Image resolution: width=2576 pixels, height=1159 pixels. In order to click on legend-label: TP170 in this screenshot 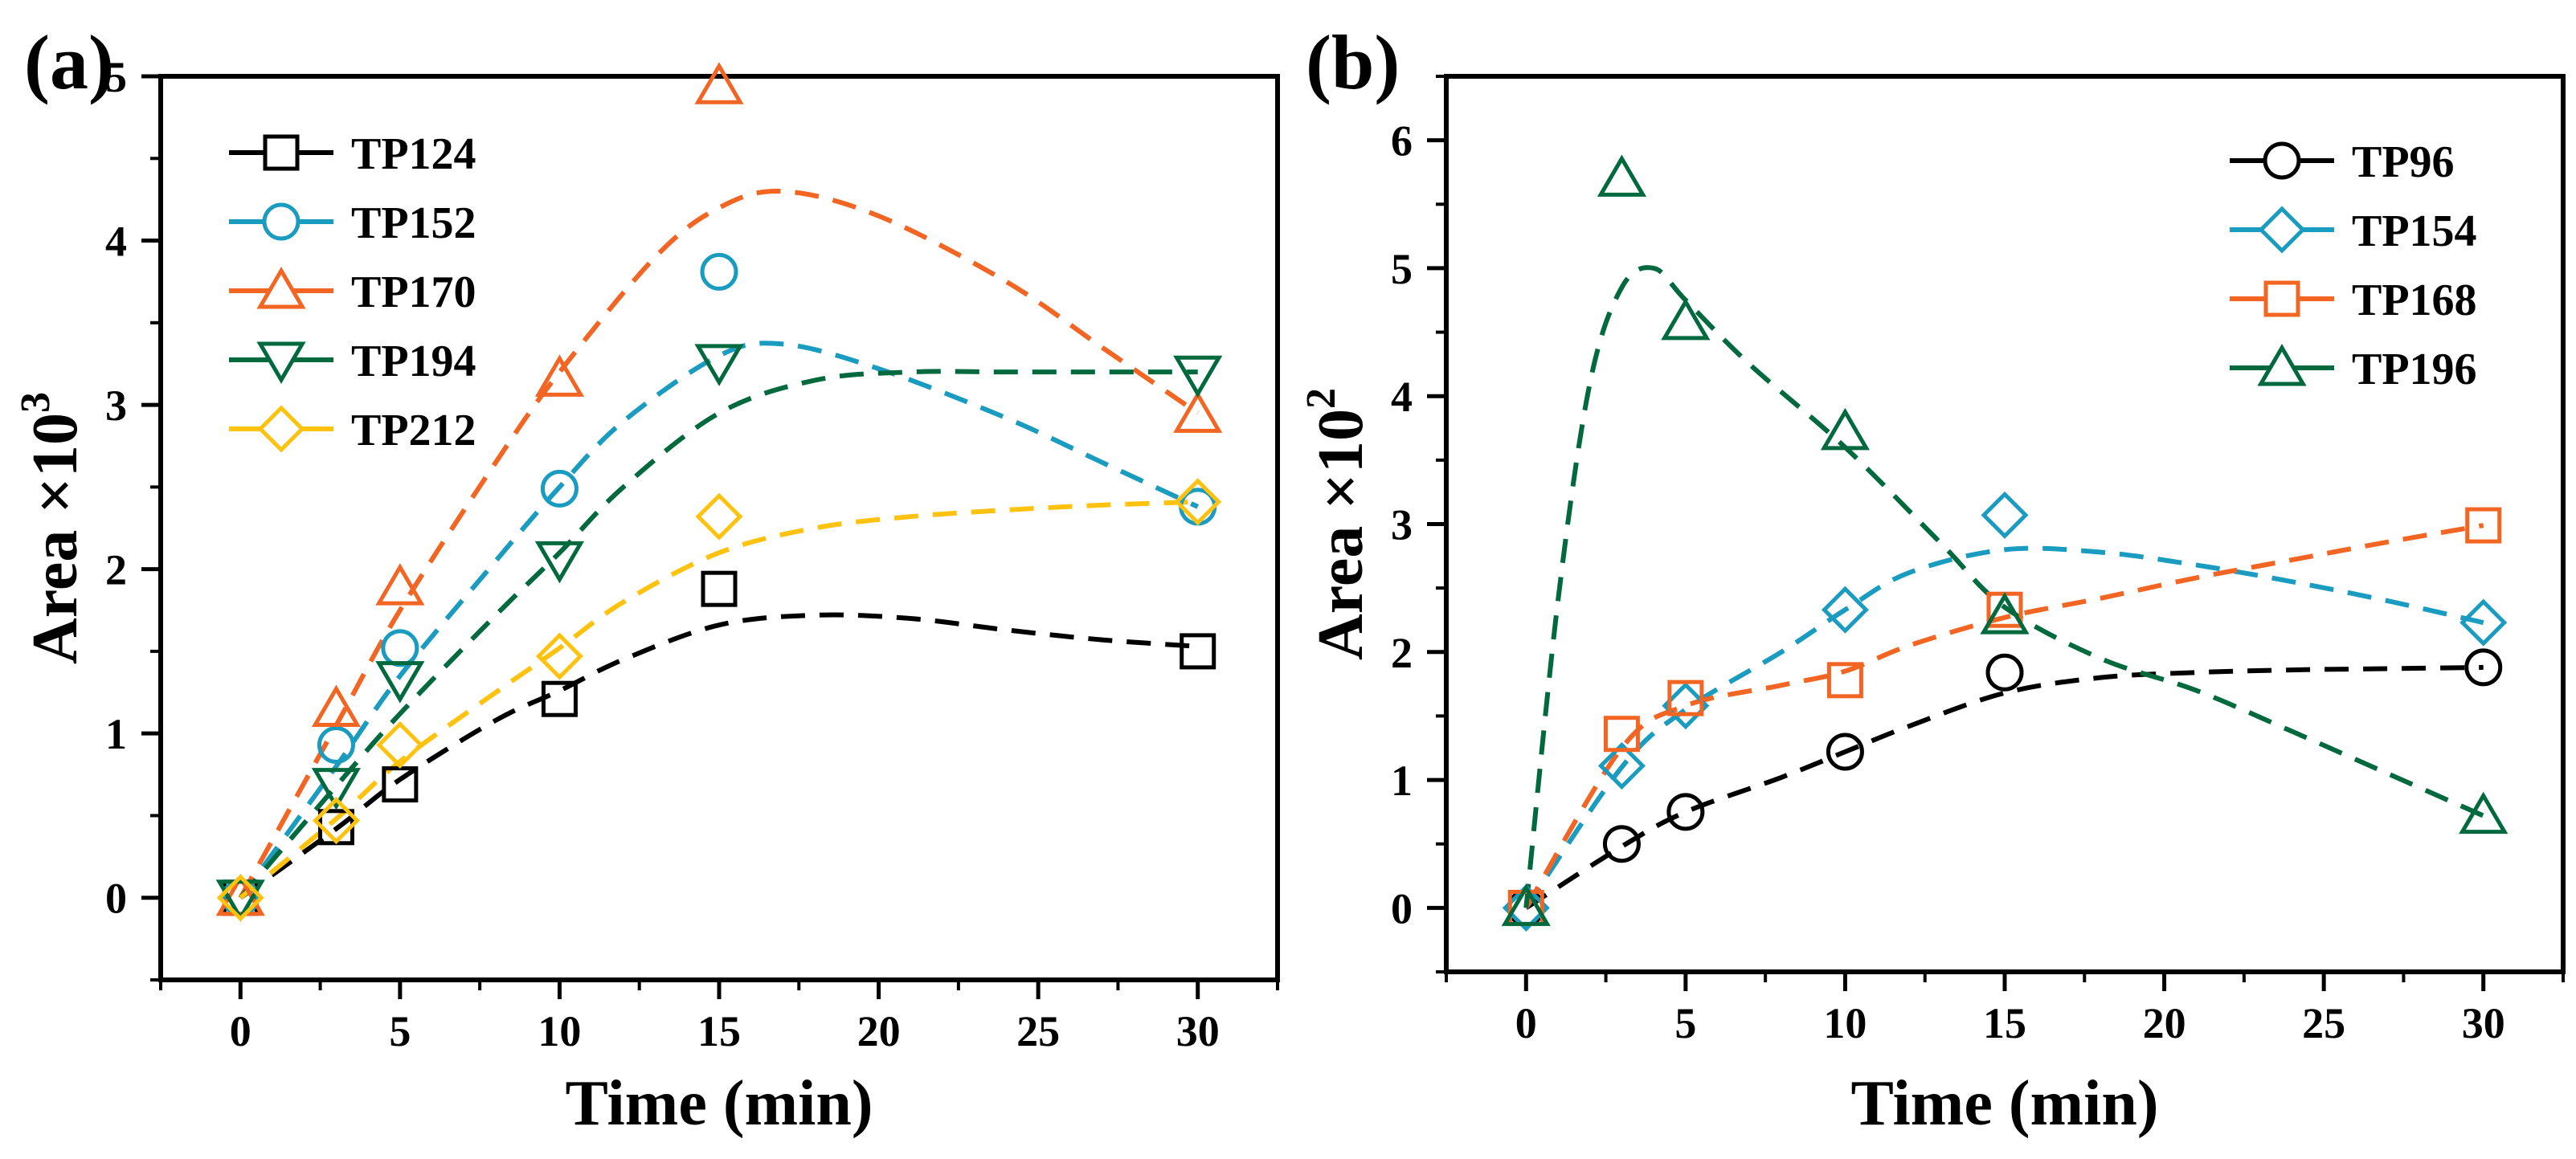, I will do `click(413, 292)`.